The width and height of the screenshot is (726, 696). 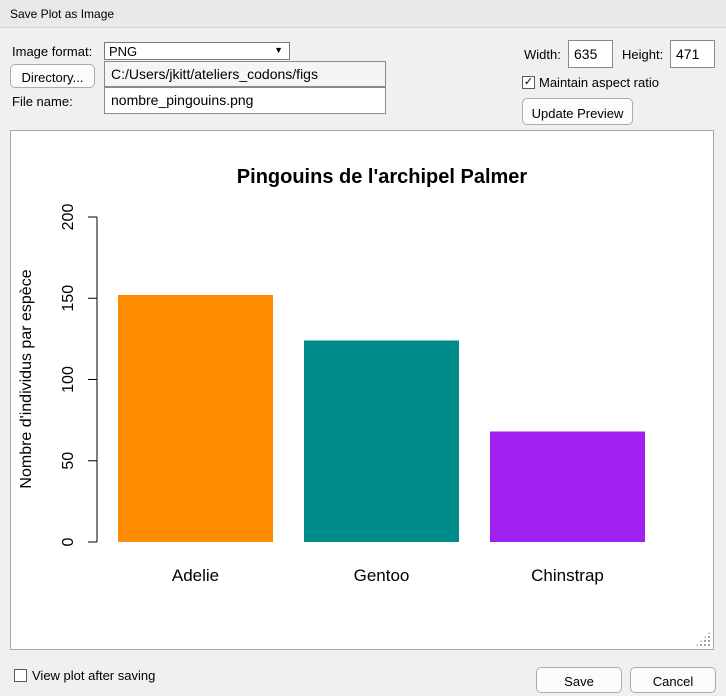 What do you see at coordinates (382, 575) in the screenshot?
I see `x-tick-label: Gentoo` at bounding box center [382, 575].